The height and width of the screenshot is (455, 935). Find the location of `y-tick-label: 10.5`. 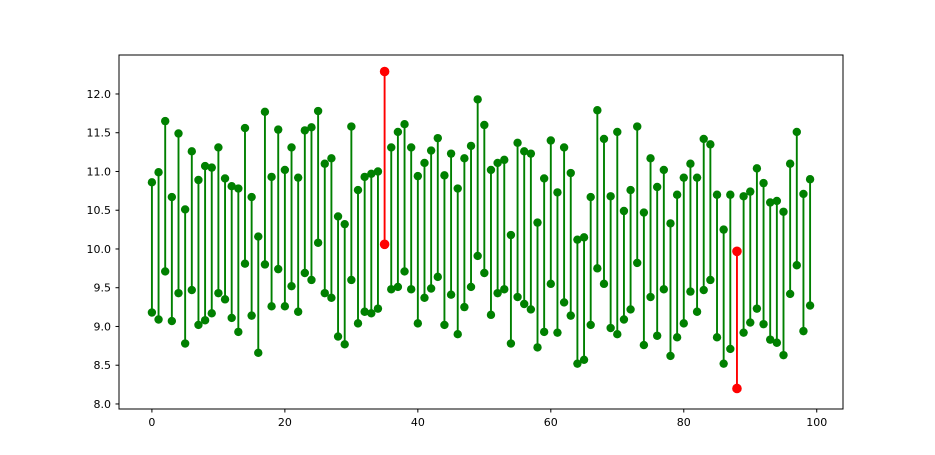

y-tick-label: 10.5 is located at coordinates (99, 210).